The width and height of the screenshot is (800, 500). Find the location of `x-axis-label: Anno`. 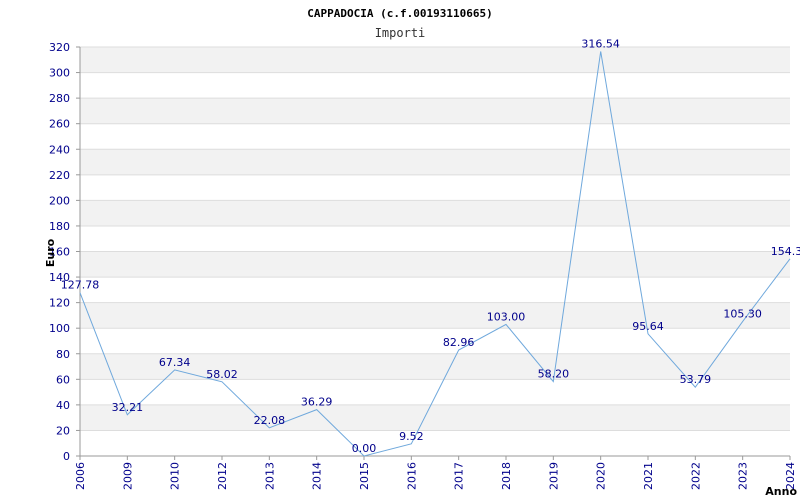

x-axis-label: Anno is located at coordinates (781, 491).